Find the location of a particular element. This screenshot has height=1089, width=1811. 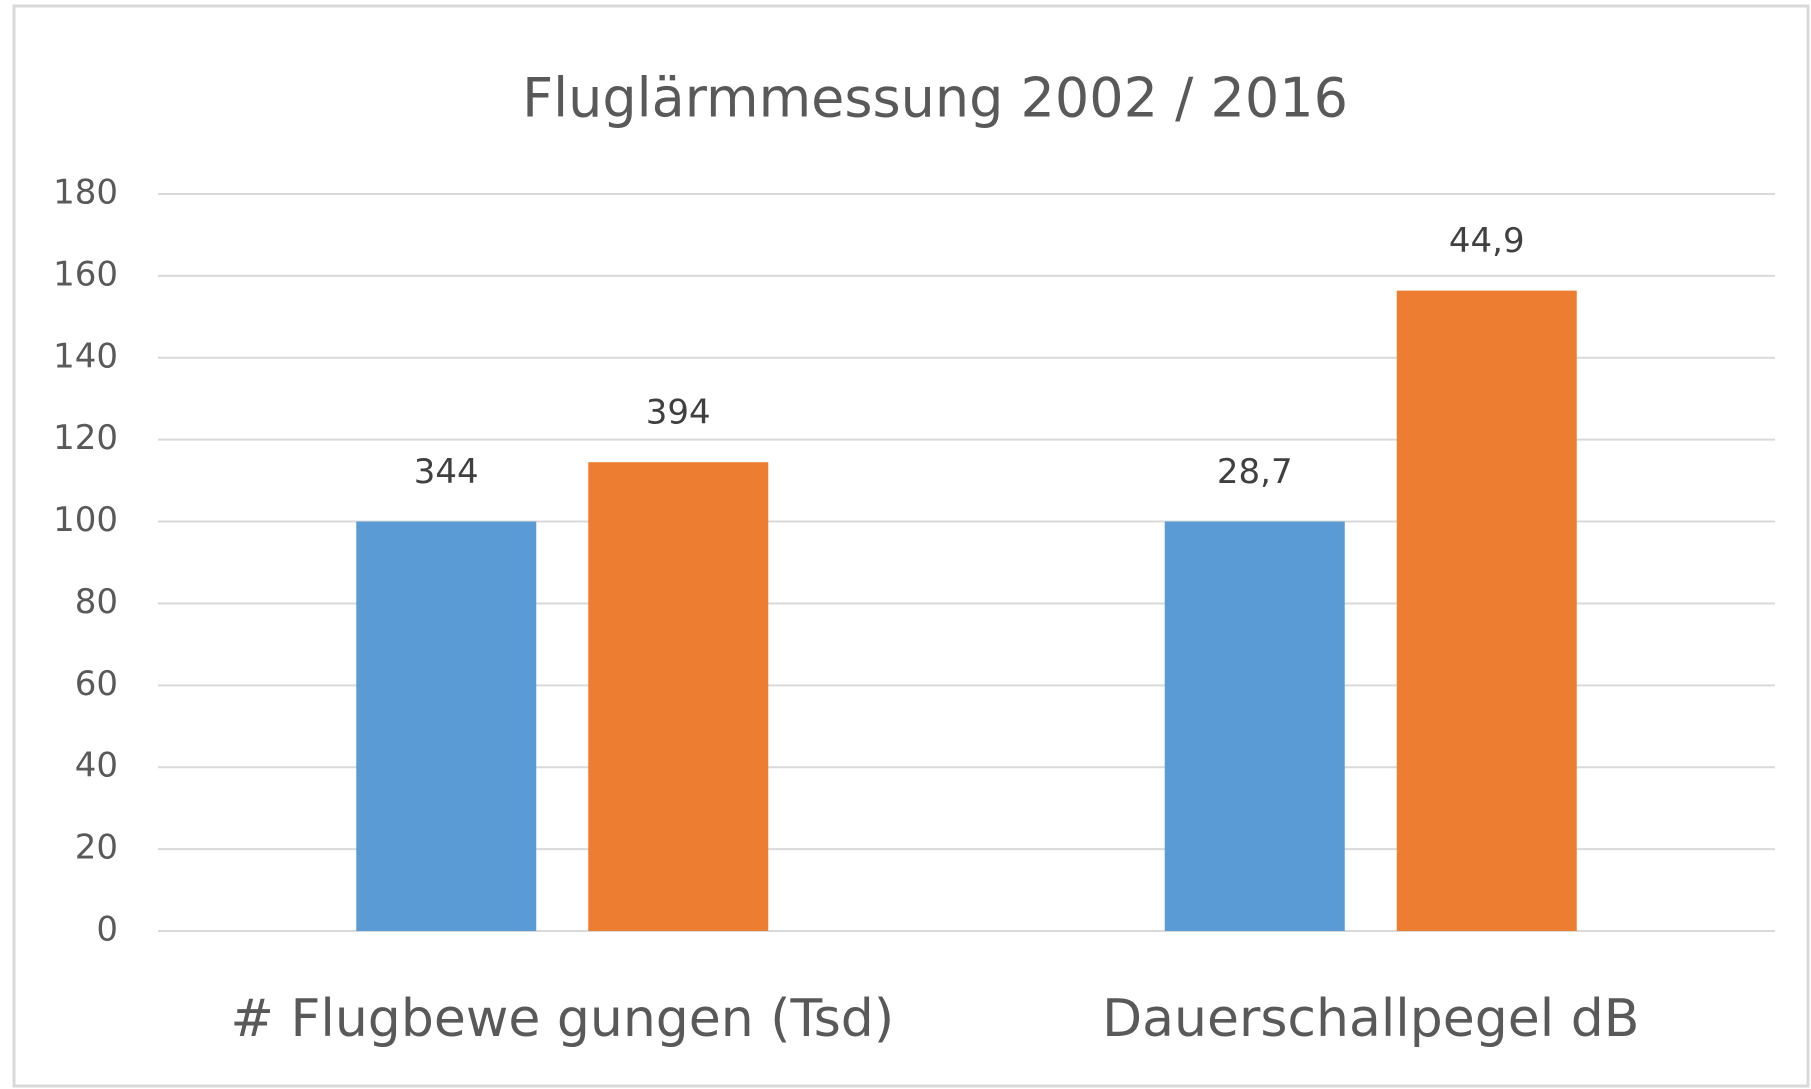

y-tick-label: 100 is located at coordinates (85, 520).